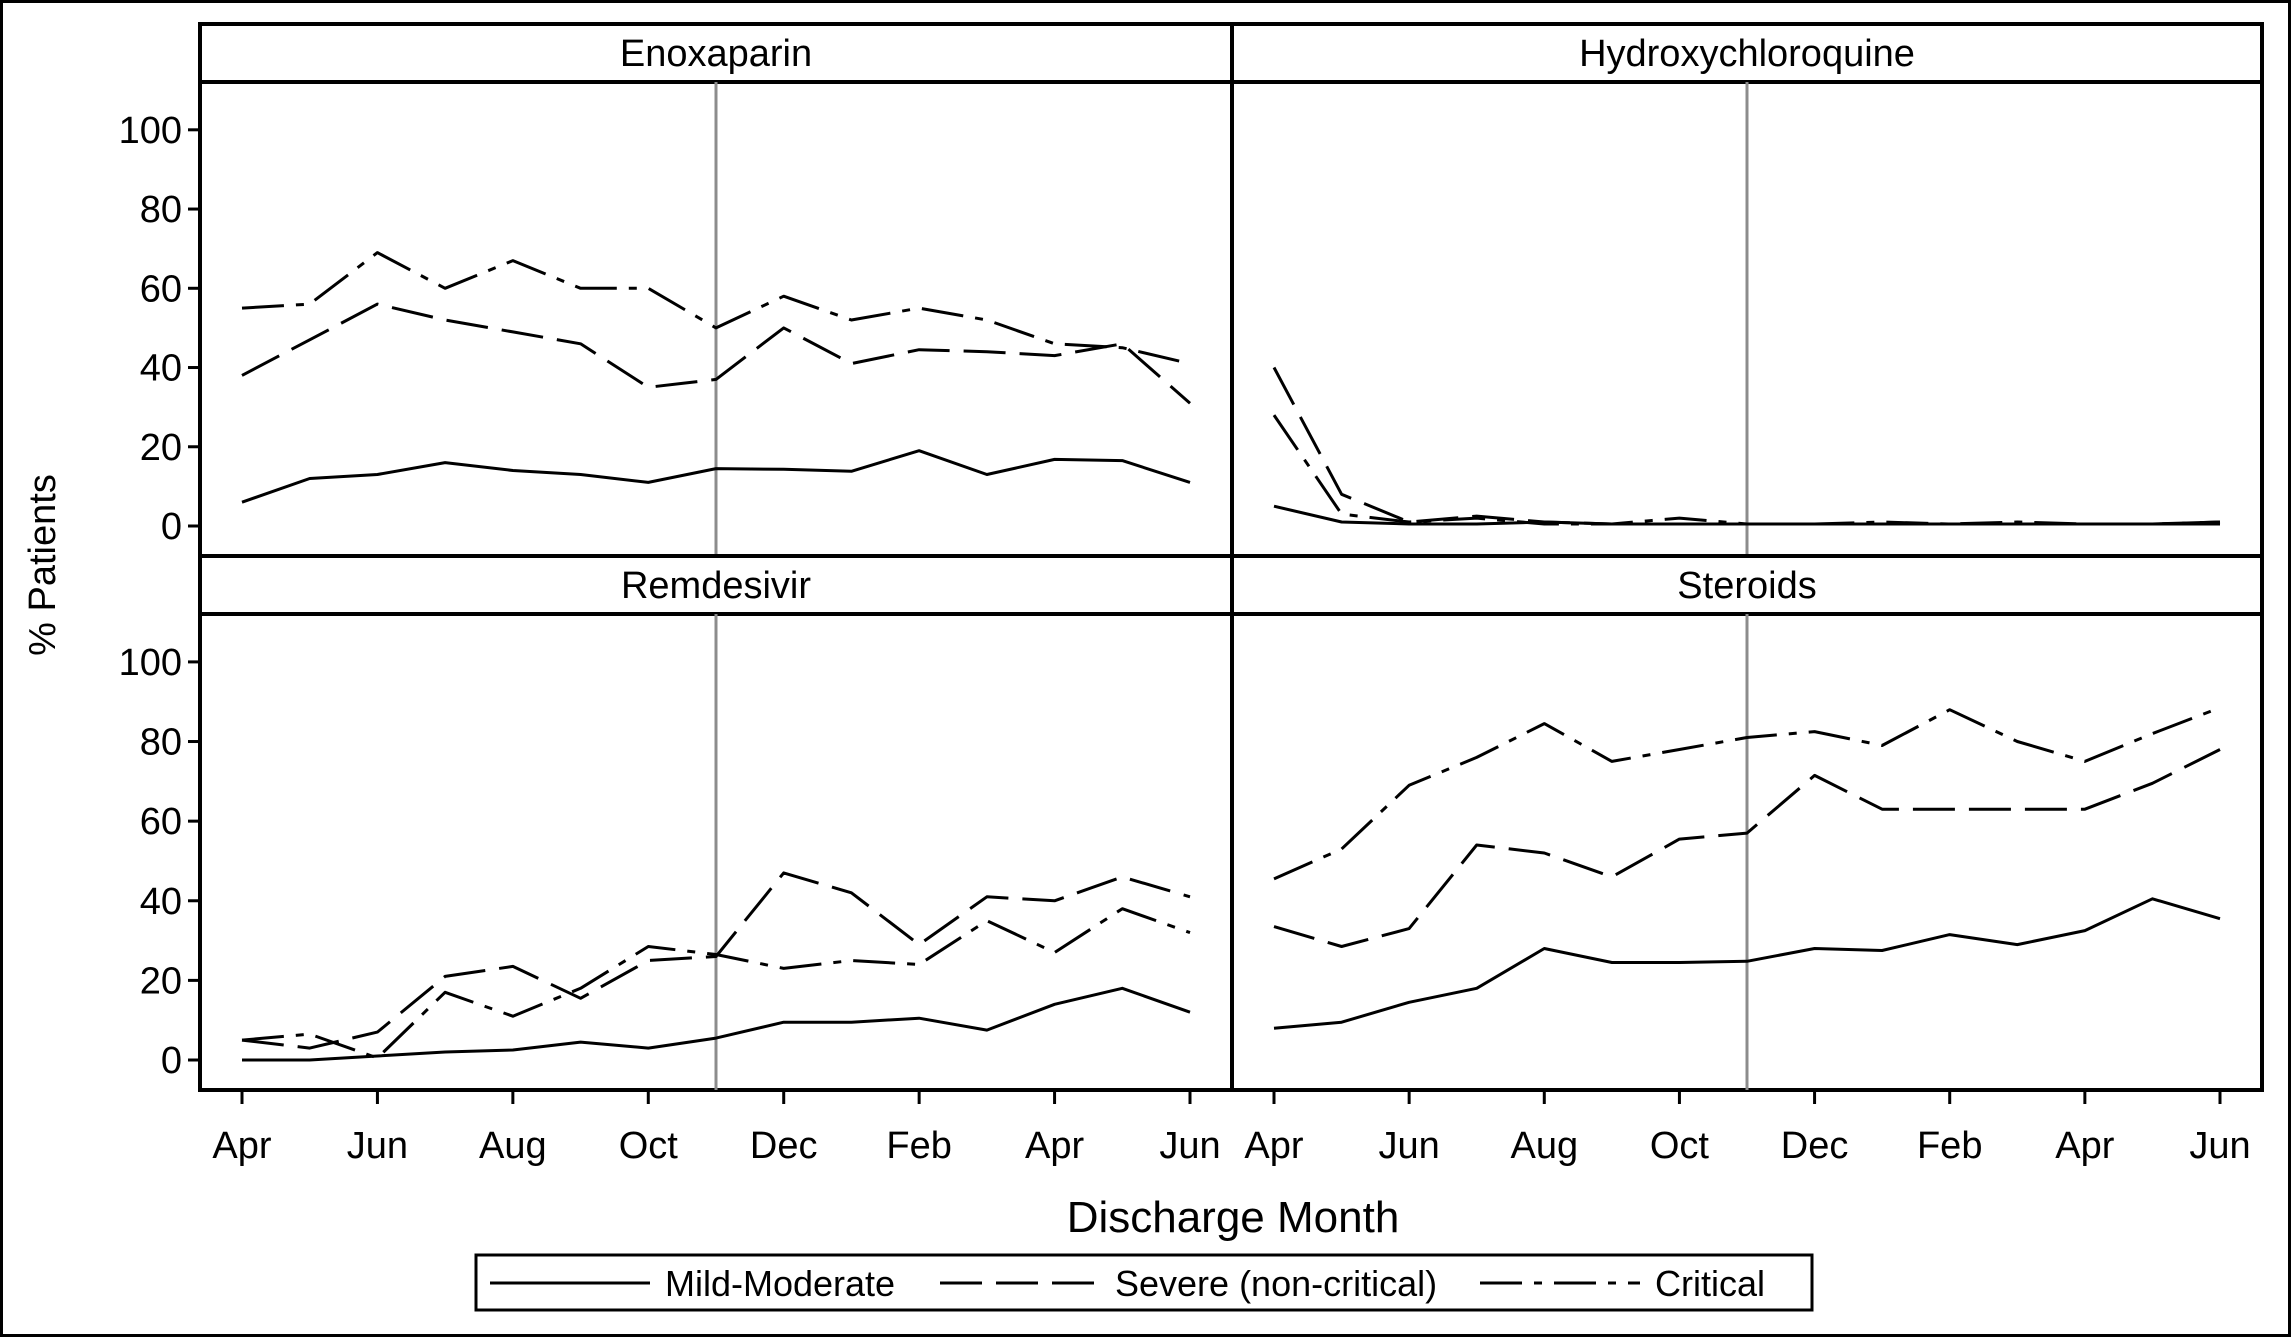  I want to click on panel-title: Enoxaparin, so click(716, 54).